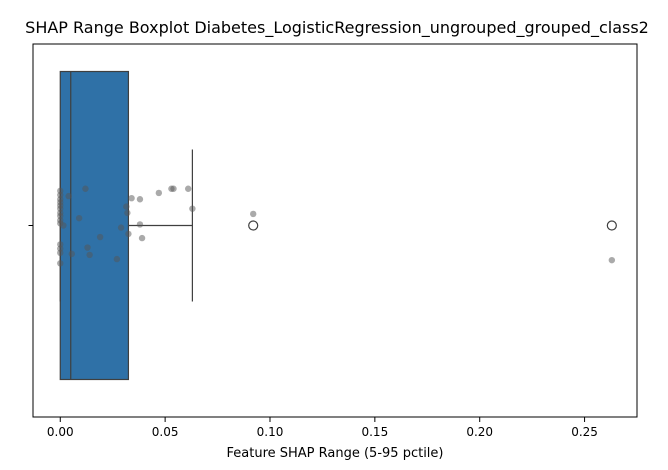  What do you see at coordinates (479, 432) in the screenshot?
I see `x-tick-label: 0.20` at bounding box center [479, 432].